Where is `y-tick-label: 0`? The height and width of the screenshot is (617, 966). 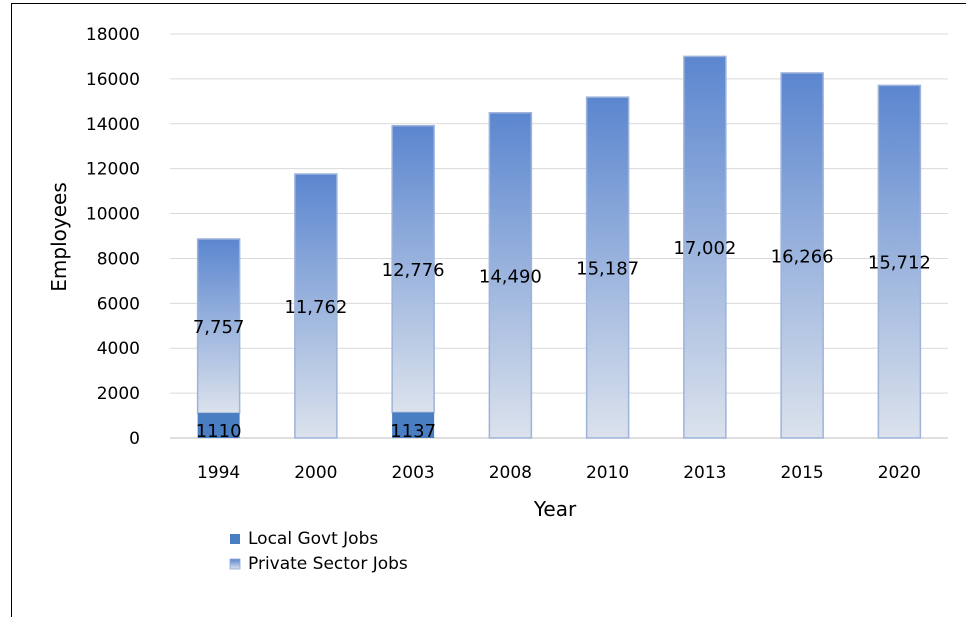 y-tick-label: 0 is located at coordinates (134, 439).